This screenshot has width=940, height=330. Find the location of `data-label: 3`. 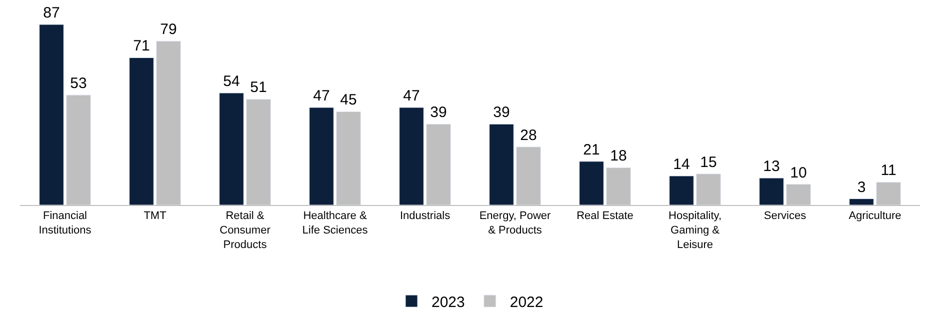

data-label: 3 is located at coordinates (861, 187).